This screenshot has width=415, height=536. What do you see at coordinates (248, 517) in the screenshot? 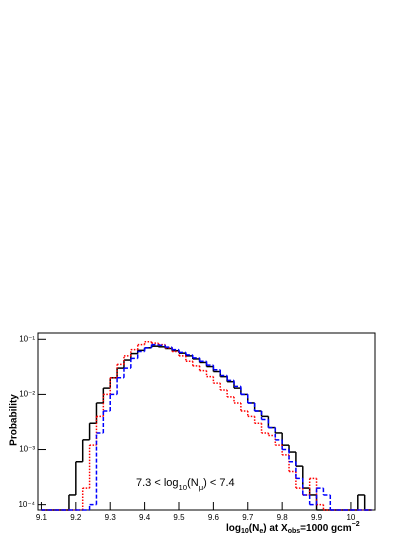
I see `x-tick-label: 9.7` at bounding box center [248, 517].